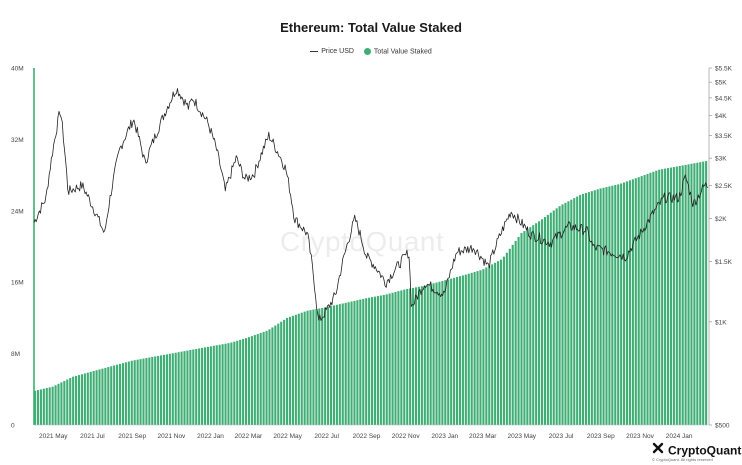 This screenshot has height=465, width=742. I want to click on x-tick-label: 2023 Mar, so click(483, 436).